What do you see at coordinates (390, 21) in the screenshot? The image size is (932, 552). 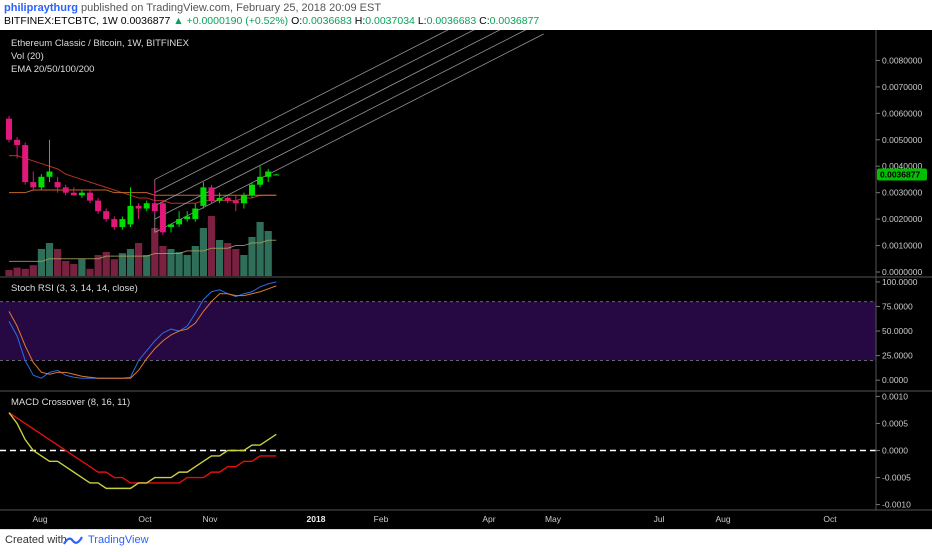 I see `high-value: 0.0037034` at bounding box center [390, 21].